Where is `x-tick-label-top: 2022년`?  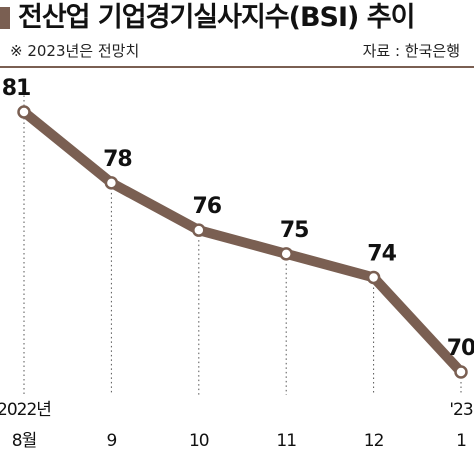 x-tick-label-top: 2022년 is located at coordinates (25, 410).